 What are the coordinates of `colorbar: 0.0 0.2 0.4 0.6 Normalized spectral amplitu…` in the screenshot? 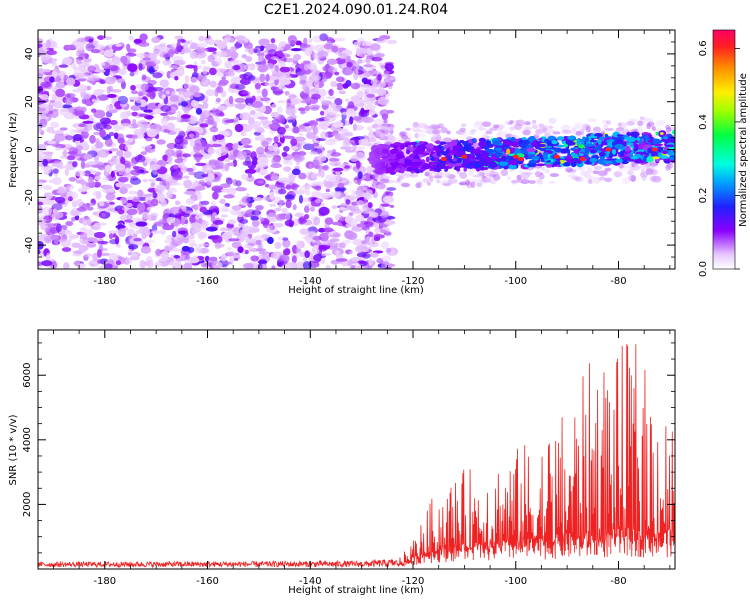 It's located at (723, 153).